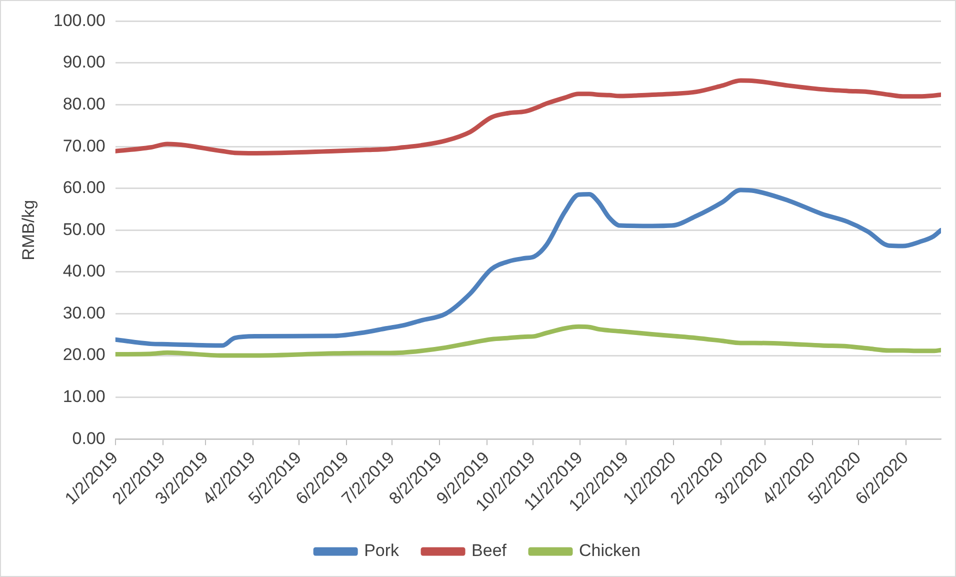 The image size is (956, 577). I want to click on y-tick-label: 0.00, so click(89, 438).